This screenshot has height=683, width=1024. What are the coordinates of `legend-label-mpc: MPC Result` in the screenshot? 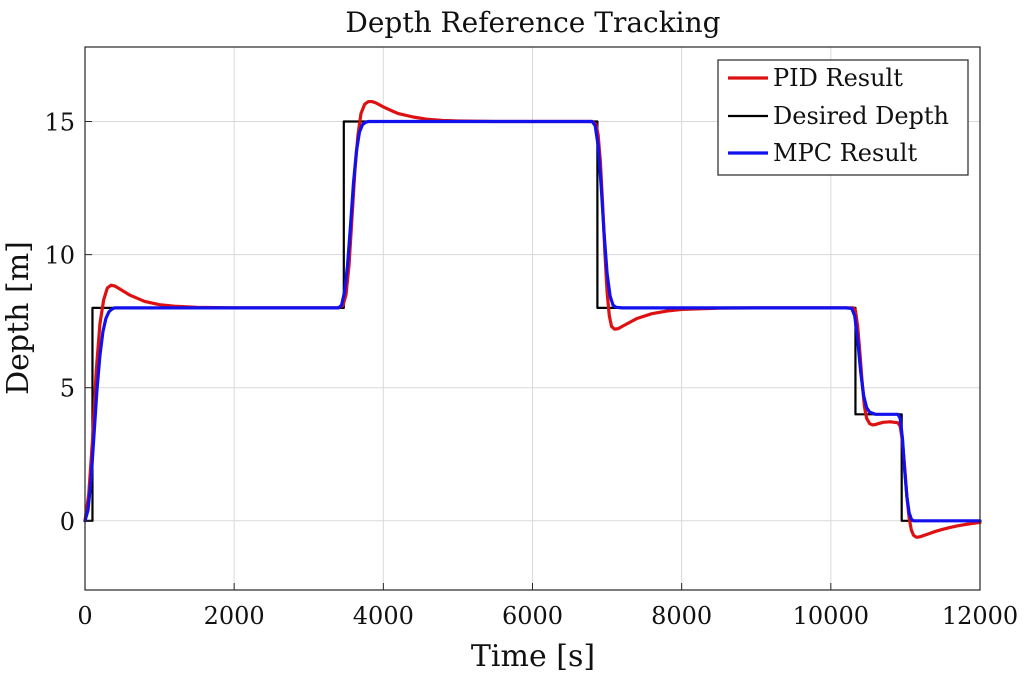 It's located at (845, 153).